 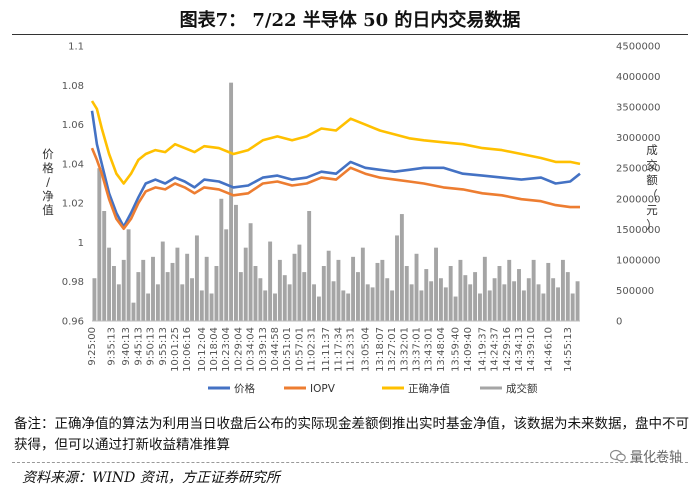 What do you see at coordinates (655, 457) in the screenshot?
I see `watermark-text: 量化卷轴` at bounding box center [655, 457].